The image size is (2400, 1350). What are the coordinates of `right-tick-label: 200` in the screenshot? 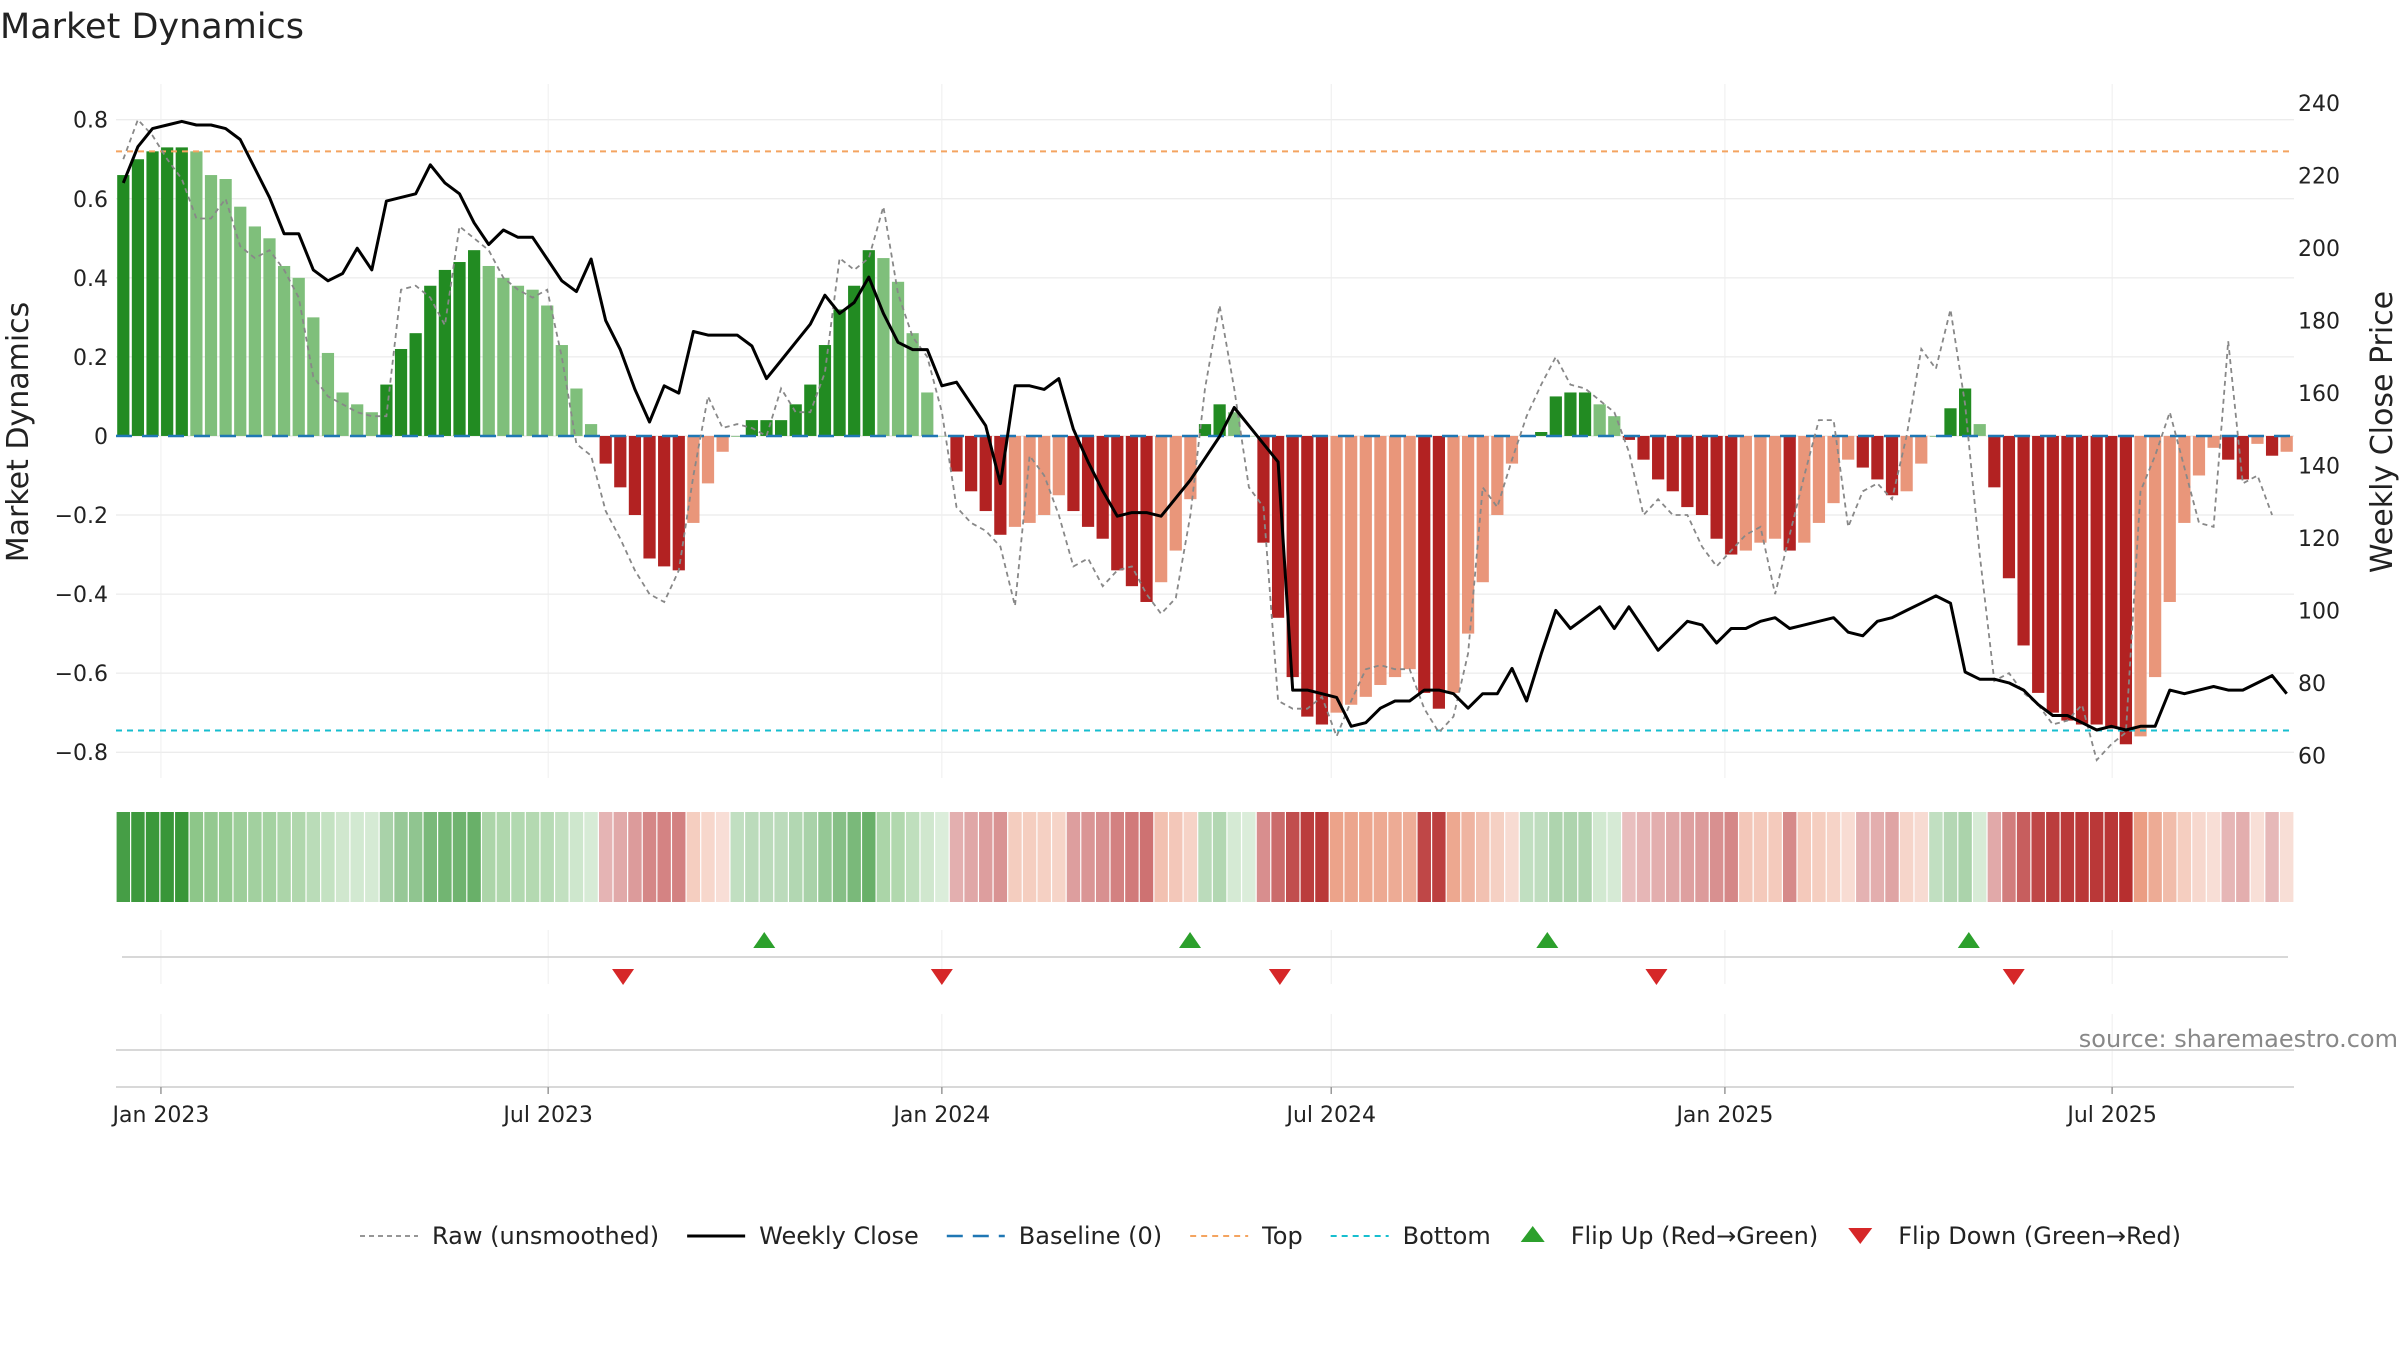 It's located at (2319, 249).